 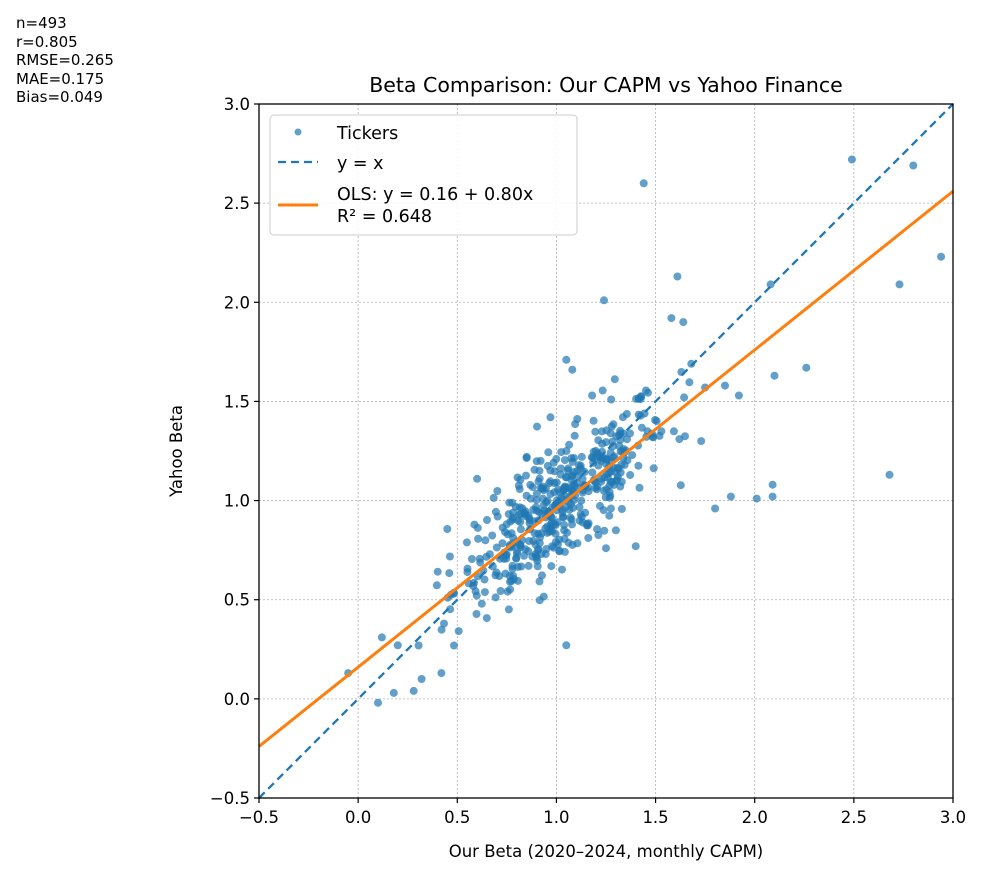 I want to click on x-axis-label: Our Beta (2020–2024, monthly CAPM), so click(x=606, y=851).